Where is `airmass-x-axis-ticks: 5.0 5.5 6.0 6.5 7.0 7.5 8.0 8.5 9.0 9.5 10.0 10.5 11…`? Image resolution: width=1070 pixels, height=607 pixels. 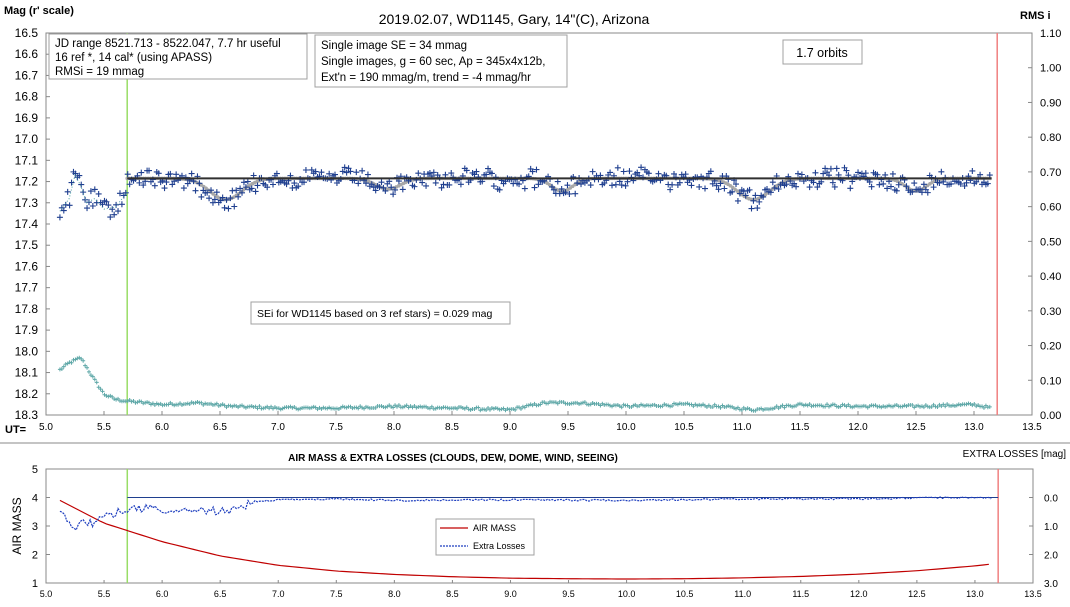 airmass-x-axis-ticks: 5.0 5.5 6.0 6.5 7.0 7.5 8.0 8.5 9.0 9.5 10.0 10.5 11… is located at coordinates (541, 589).